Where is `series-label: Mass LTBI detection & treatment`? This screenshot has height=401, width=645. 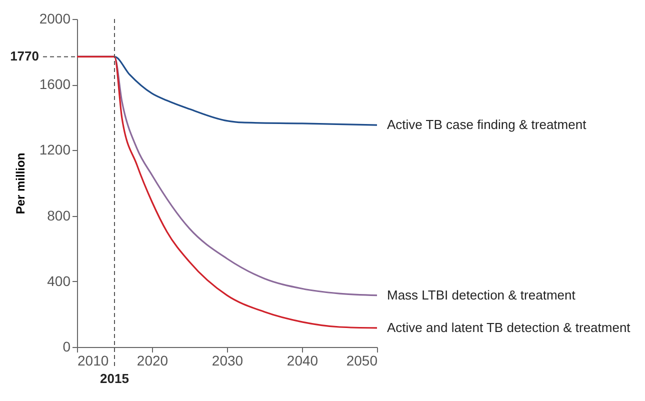
series-label: Mass LTBI detection & treatment is located at coordinates (481, 294).